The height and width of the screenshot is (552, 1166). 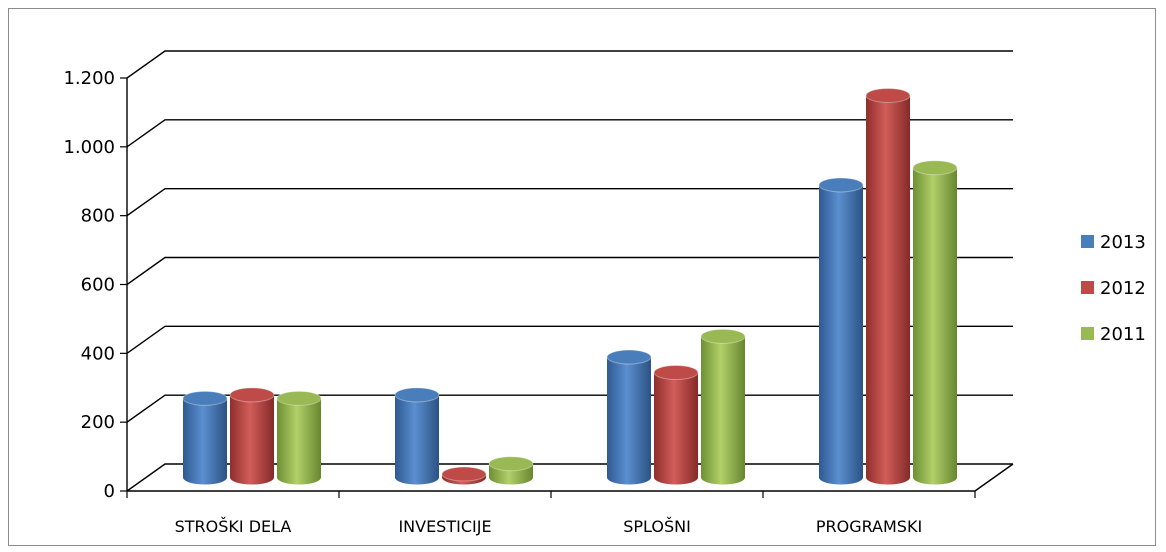 What do you see at coordinates (1087, 241) in the screenshot?
I see `legend-swatch-2013` at bounding box center [1087, 241].